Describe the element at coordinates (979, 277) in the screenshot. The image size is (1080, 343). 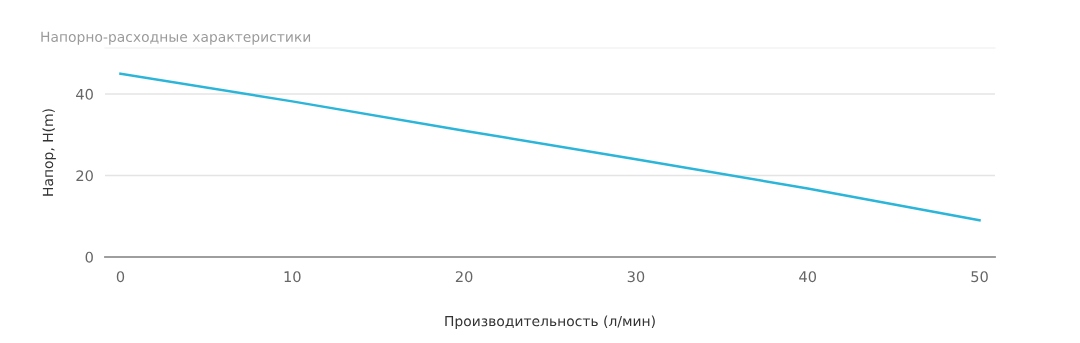
I see `x-tick-label: 50` at that location.